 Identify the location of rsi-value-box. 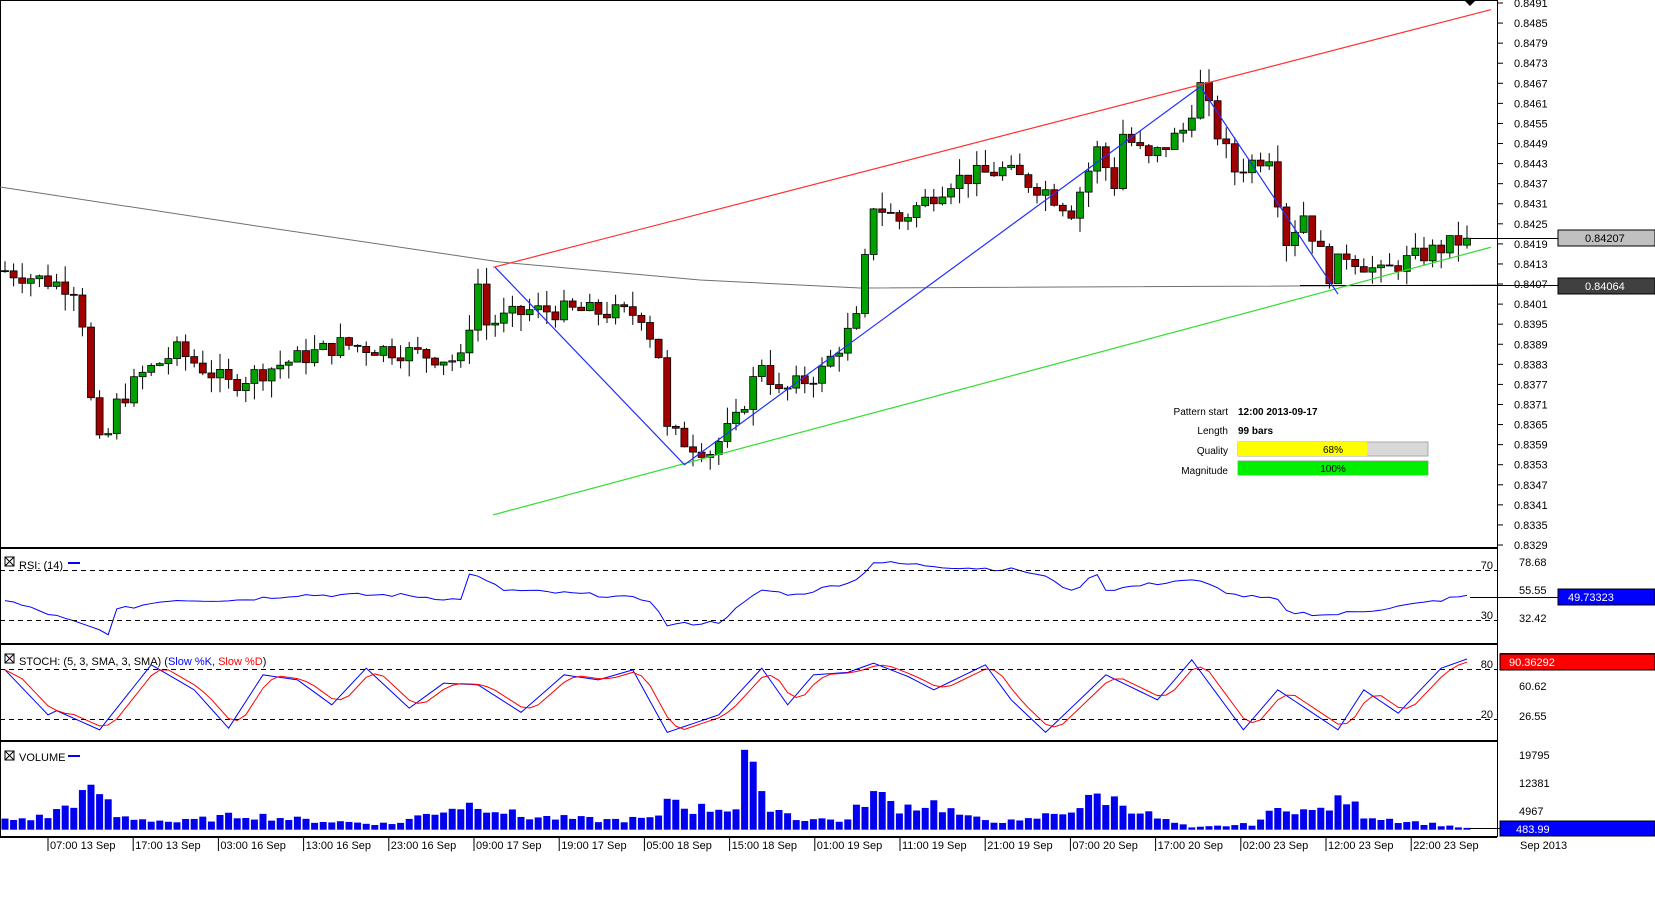
(1606, 597).